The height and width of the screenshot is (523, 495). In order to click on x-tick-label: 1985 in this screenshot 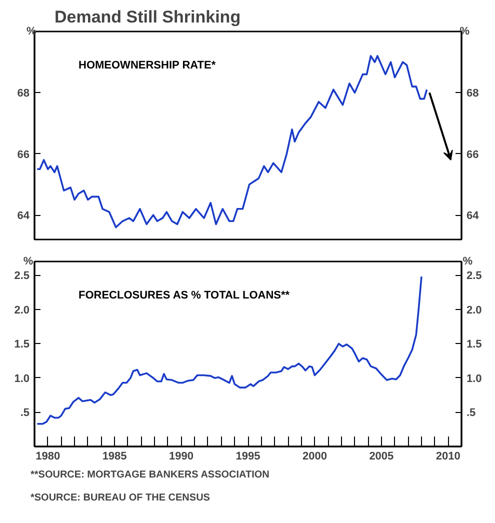, I will do `click(114, 456)`.